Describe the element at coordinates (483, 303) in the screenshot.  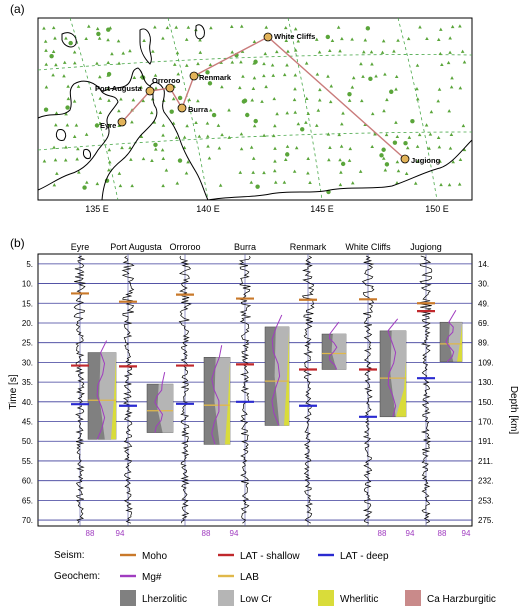
I see `depth-tick-label: 49.` at that location.